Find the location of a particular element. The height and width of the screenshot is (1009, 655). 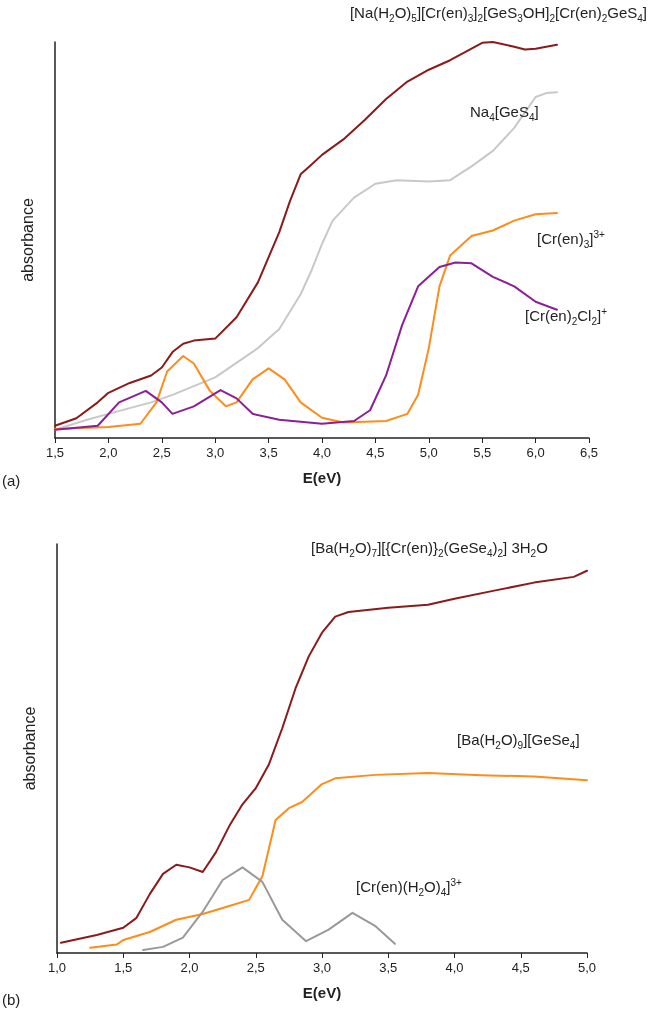

text: (a) is located at coordinates (11, 480).